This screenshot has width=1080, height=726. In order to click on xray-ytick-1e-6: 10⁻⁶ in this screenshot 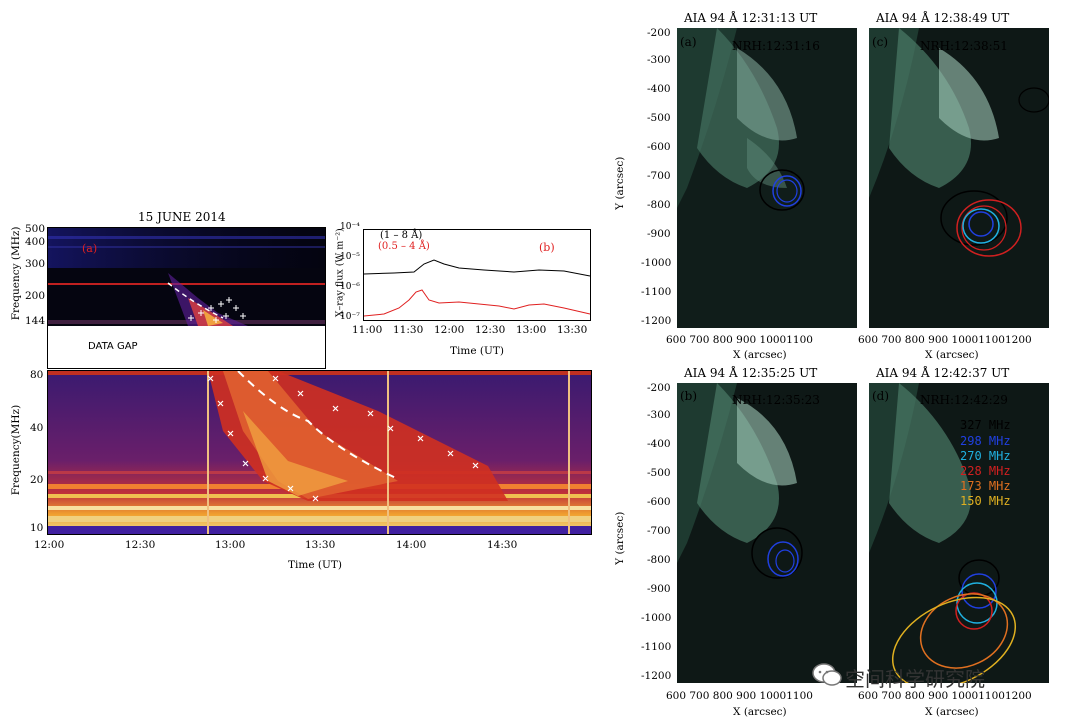, I will do `click(350, 287)`.